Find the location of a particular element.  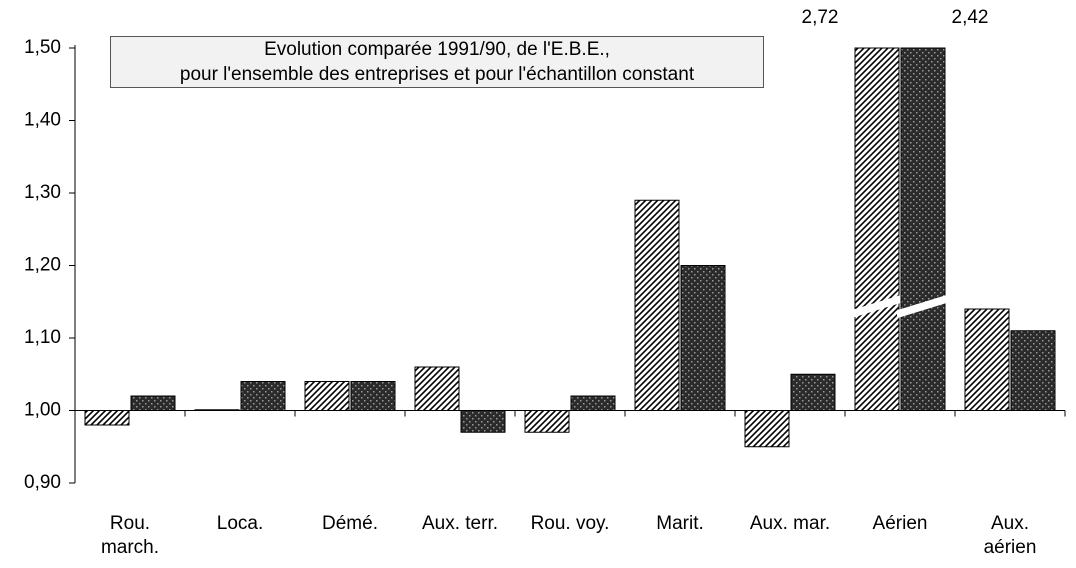

chart-title: Evolution comparée 1991/90, de l'E.B.E., is located at coordinates (437, 49).